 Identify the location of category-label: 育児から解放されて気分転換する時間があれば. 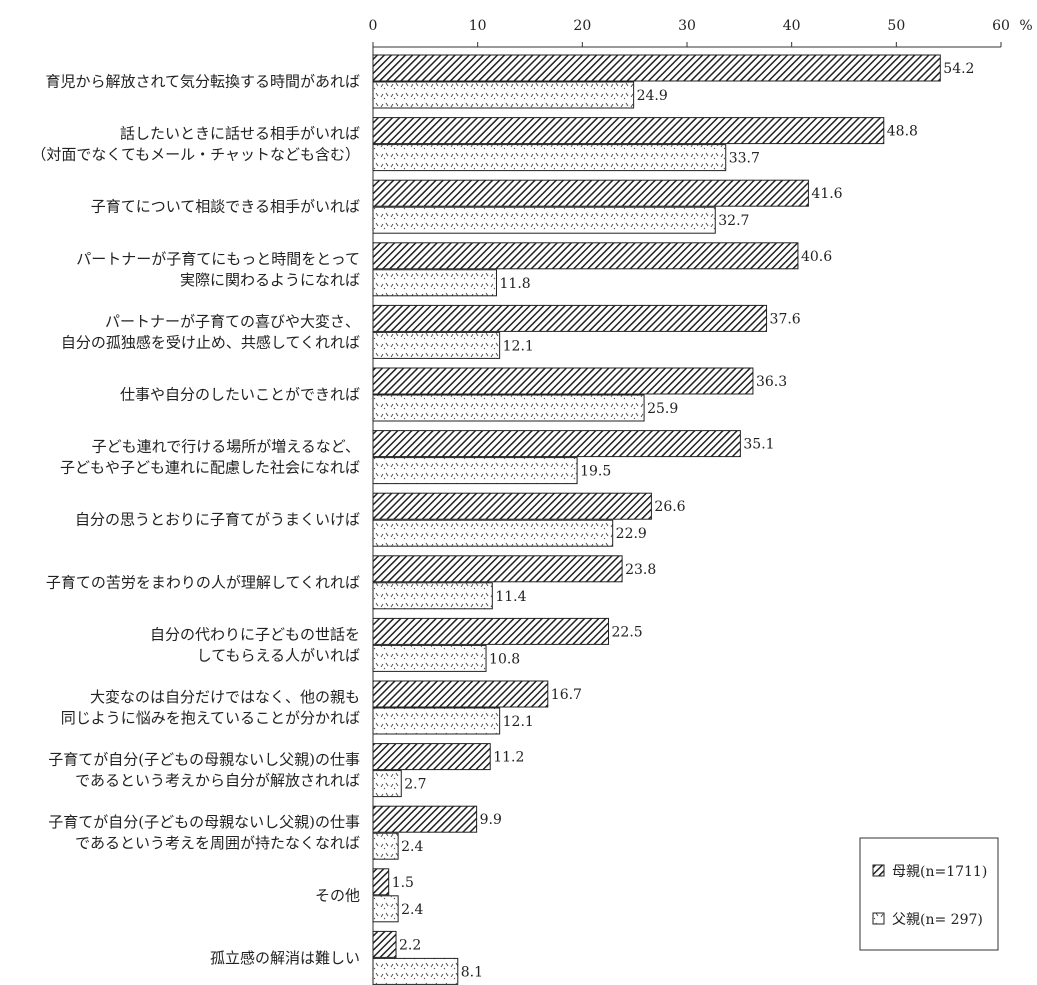
(202, 82).